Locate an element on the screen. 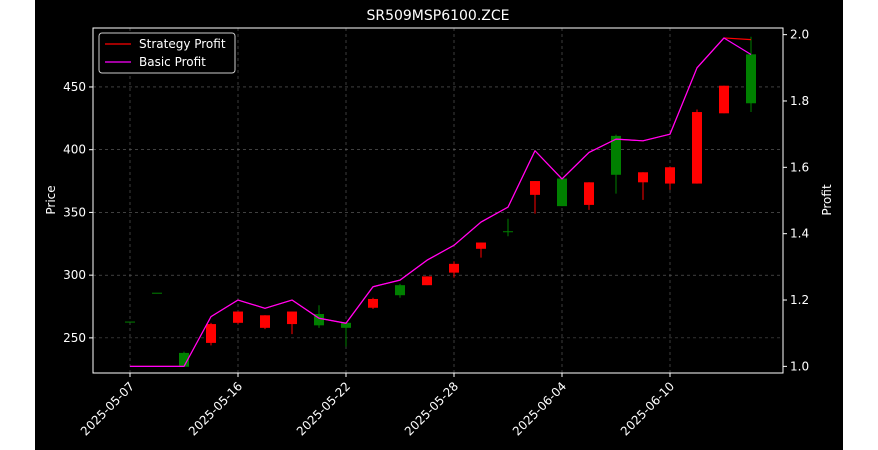 The width and height of the screenshot is (878, 450). legend-label-basic-profit: Basic Profit is located at coordinates (172, 62).